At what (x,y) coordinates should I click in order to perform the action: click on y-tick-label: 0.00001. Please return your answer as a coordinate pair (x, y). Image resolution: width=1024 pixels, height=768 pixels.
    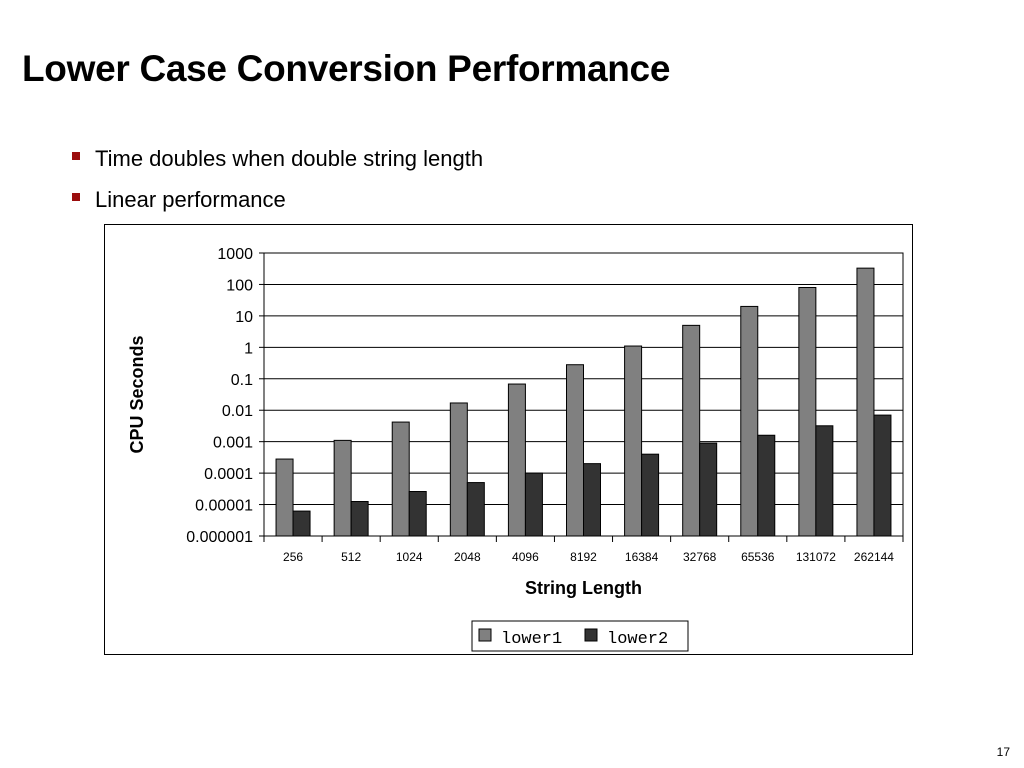
    Looking at the image, I should click on (224, 506).